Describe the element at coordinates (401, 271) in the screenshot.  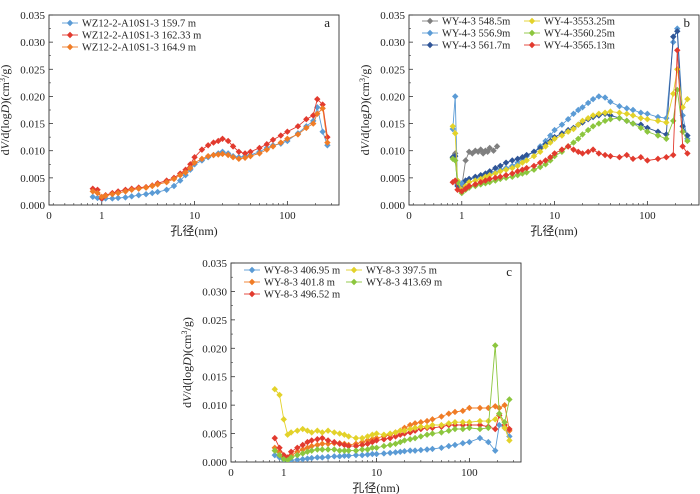
I see `legend-label: WY-8-3 397.5 m` at that location.